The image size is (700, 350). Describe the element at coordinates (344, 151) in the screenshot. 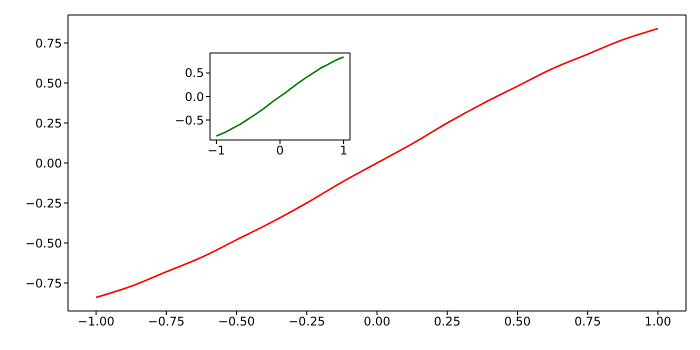

I see `x-tick-label: 1` at that location.